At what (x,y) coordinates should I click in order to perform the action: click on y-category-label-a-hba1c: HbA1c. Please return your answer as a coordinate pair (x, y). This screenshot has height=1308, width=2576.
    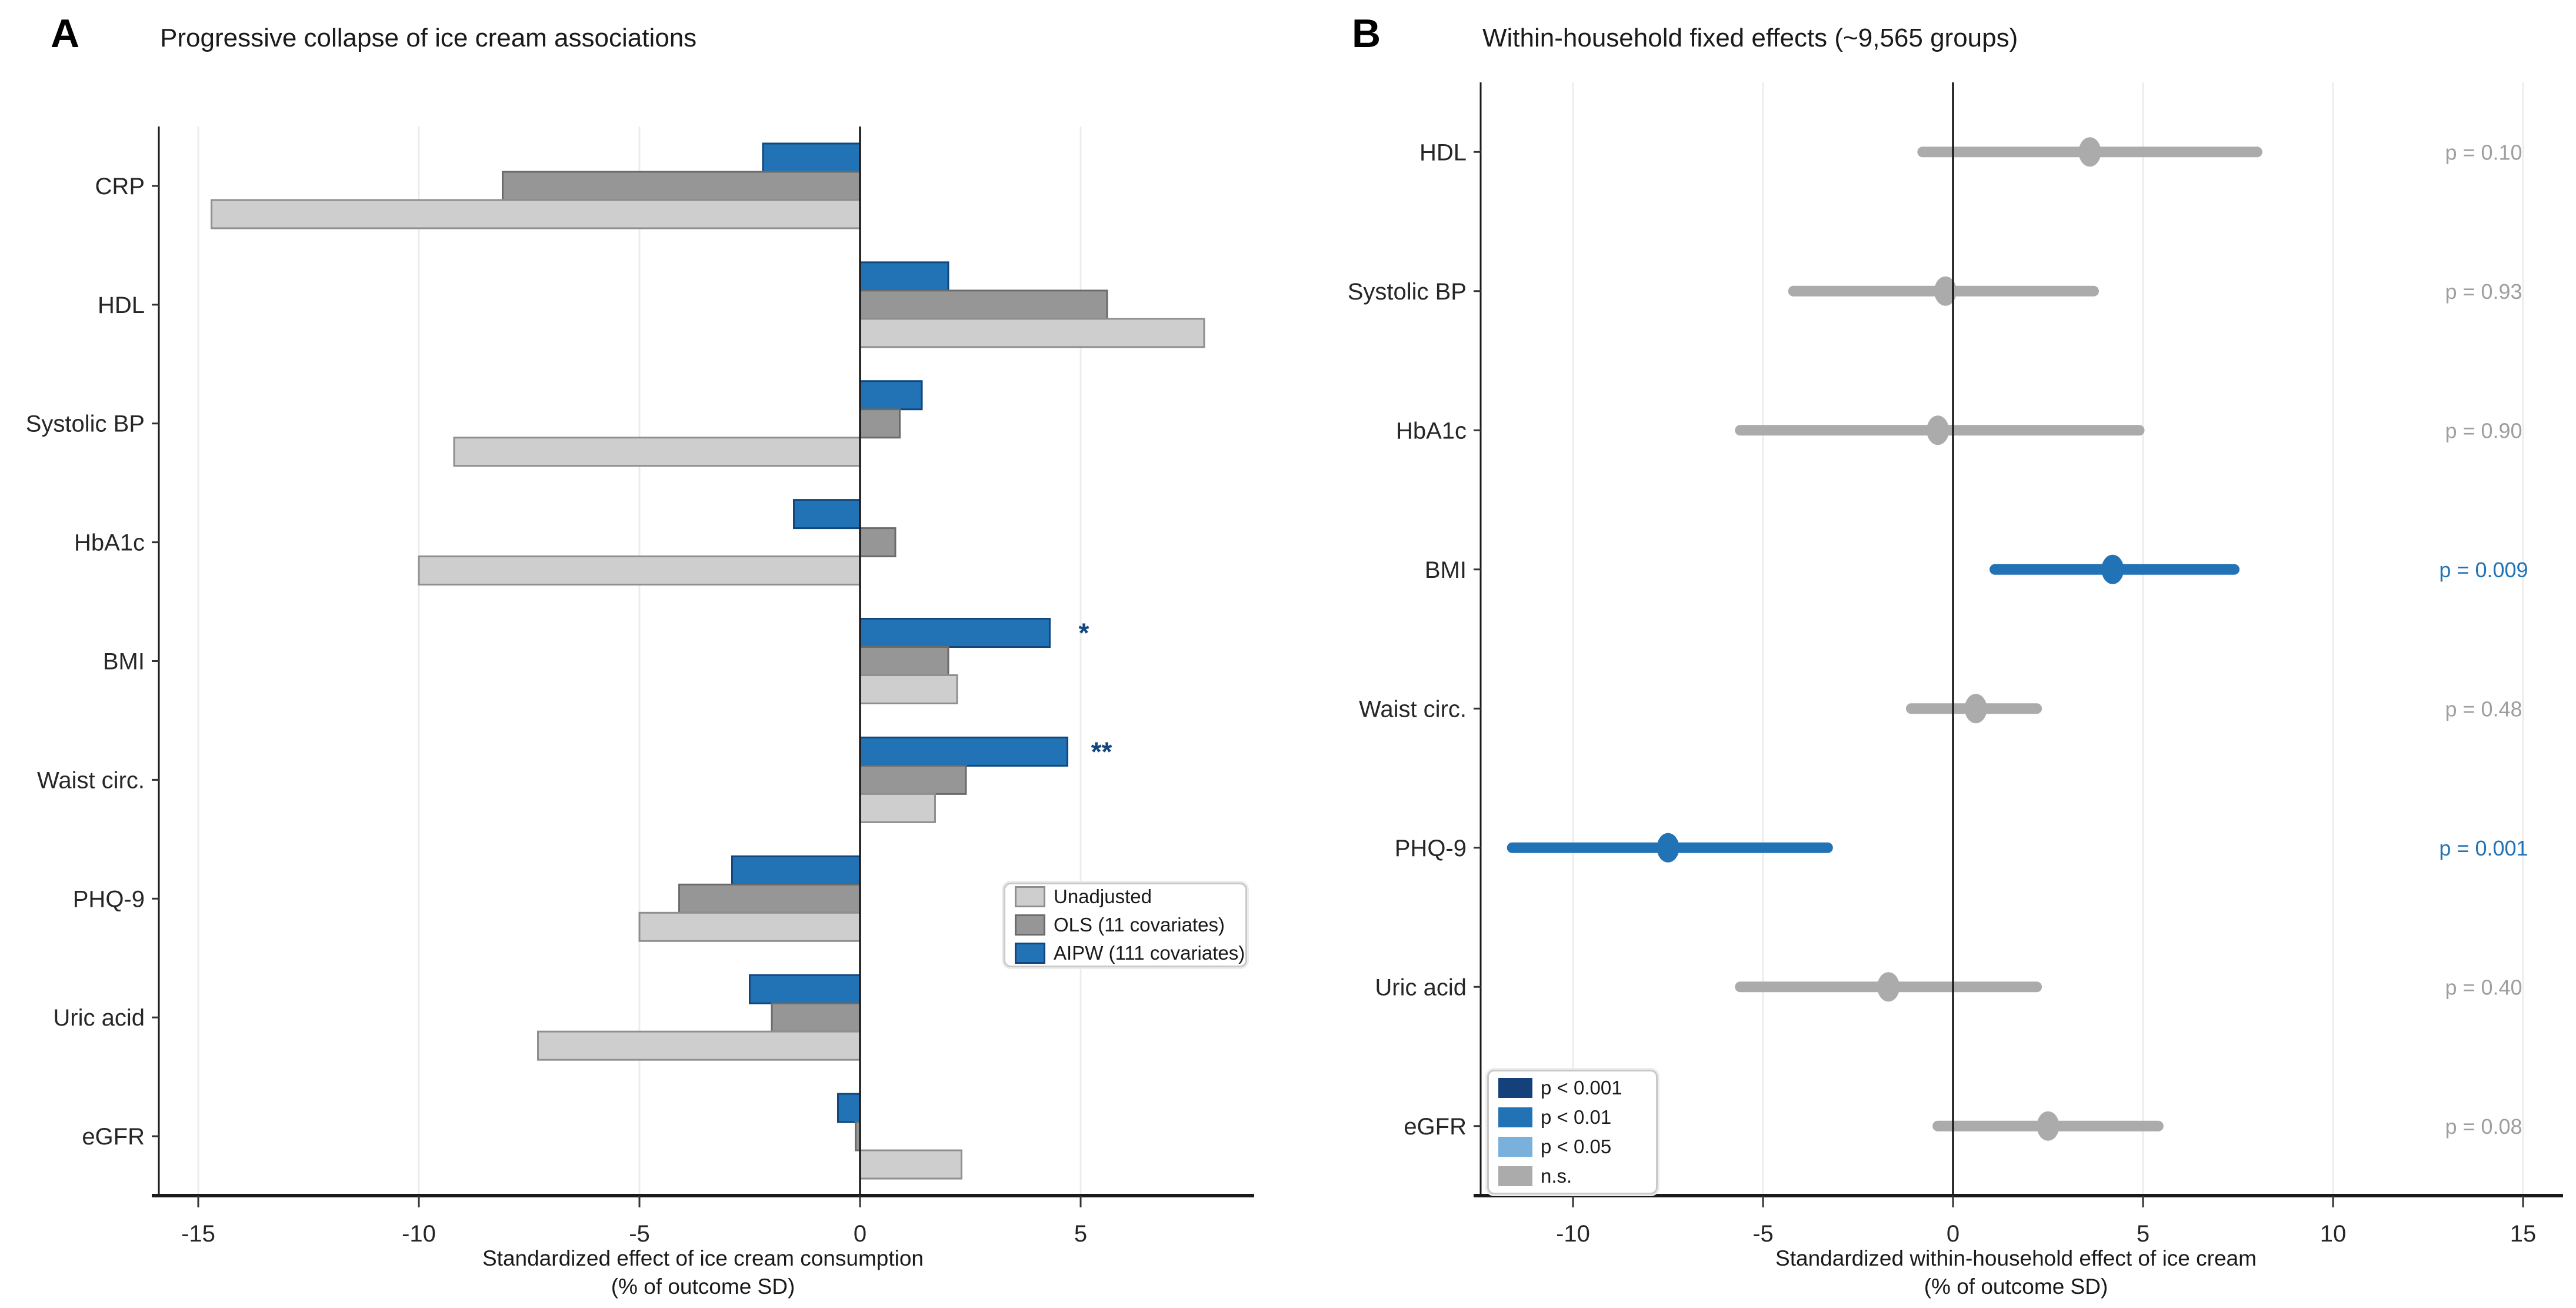
    Looking at the image, I should click on (110, 543).